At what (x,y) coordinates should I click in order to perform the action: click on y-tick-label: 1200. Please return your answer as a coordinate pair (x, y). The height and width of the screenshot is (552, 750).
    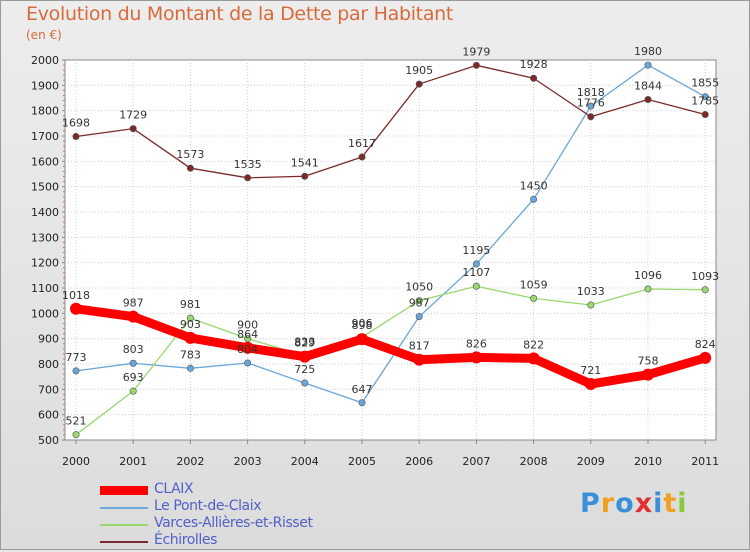
    Looking at the image, I should click on (45, 263).